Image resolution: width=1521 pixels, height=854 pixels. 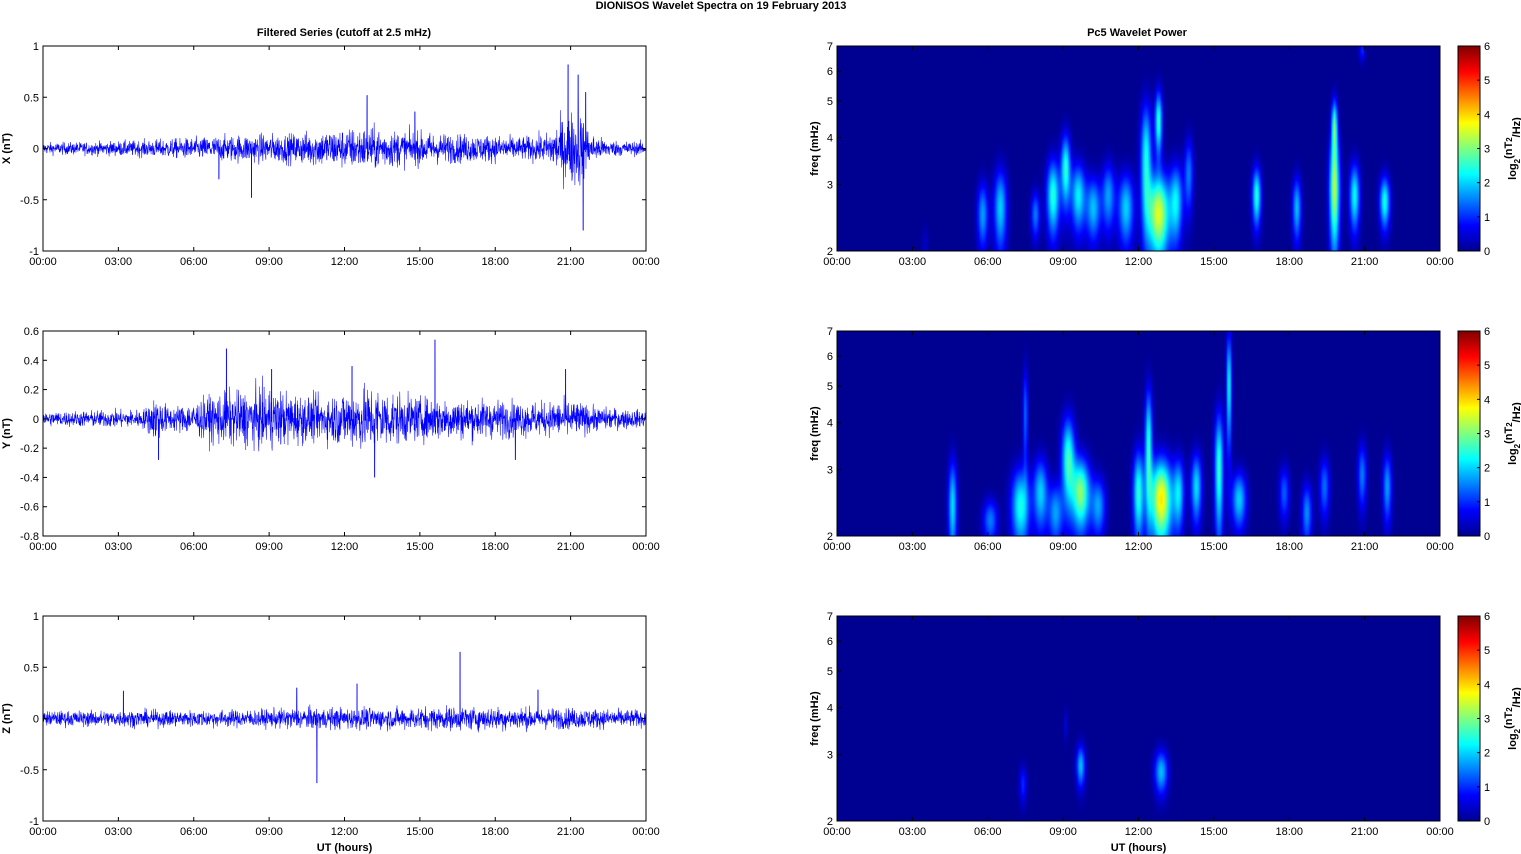 What do you see at coordinates (29, 478) in the screenshot?
I see `y-tick-label: -0.4` at bounding box center [29, 478].